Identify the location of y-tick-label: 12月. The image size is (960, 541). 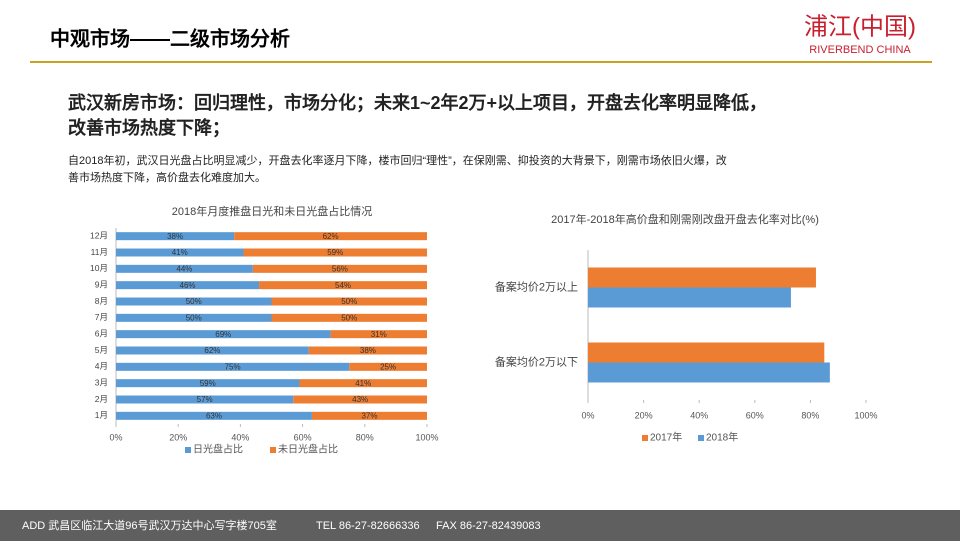
(99, 235).